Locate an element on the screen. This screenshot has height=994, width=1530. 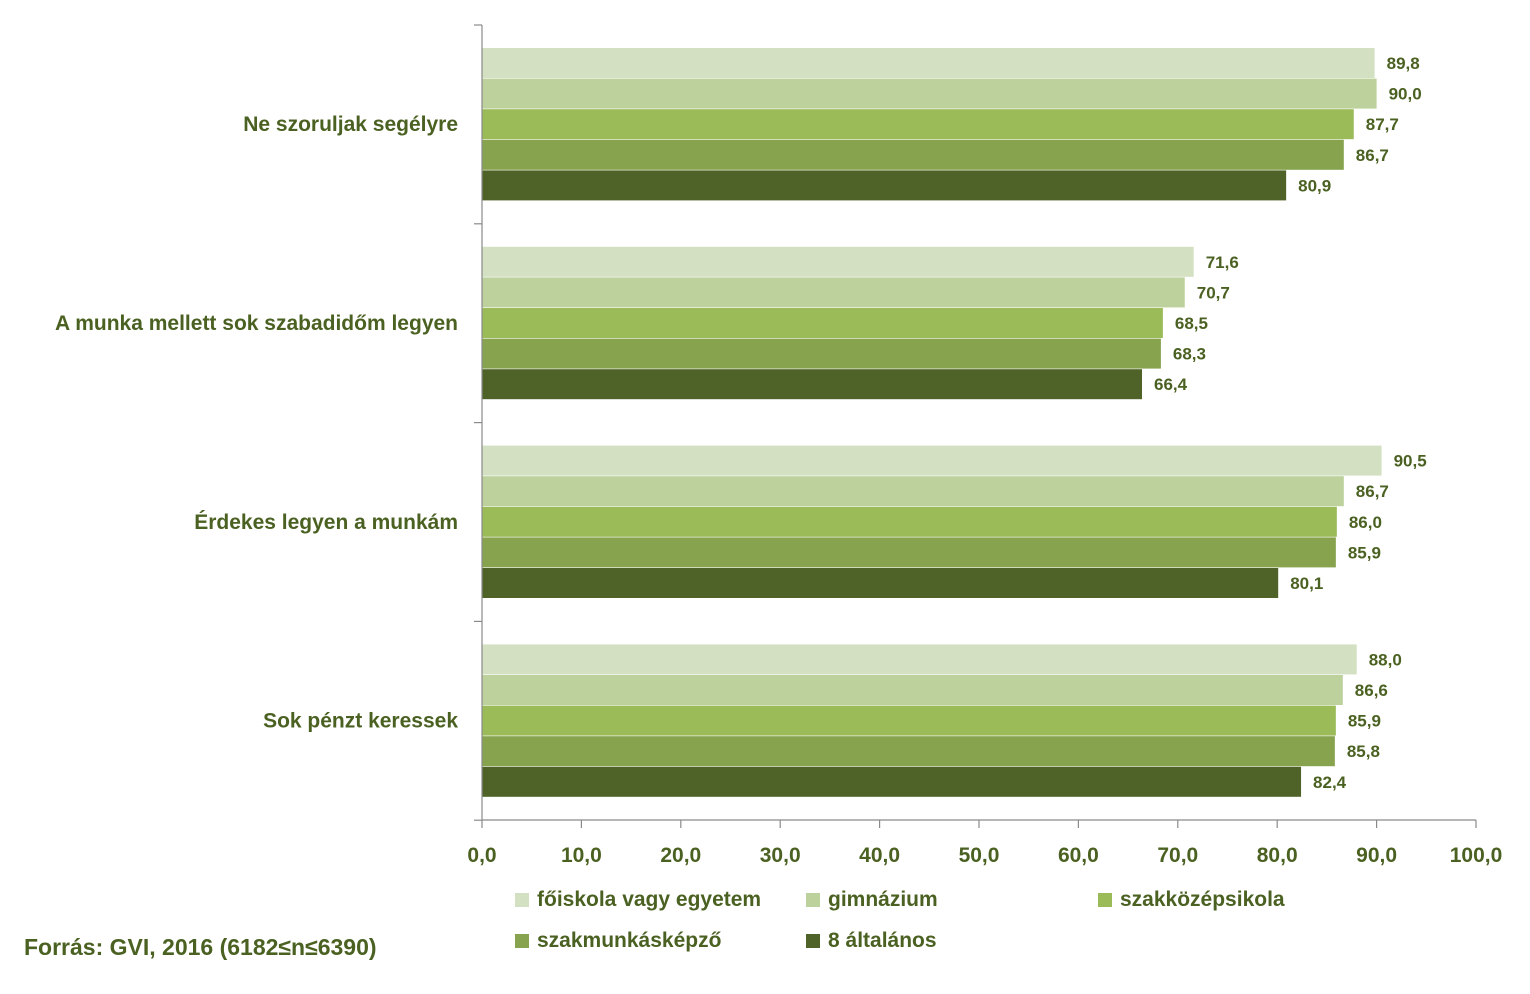
x-tick-label: 80,0 is located at coordinates (1277, 855).